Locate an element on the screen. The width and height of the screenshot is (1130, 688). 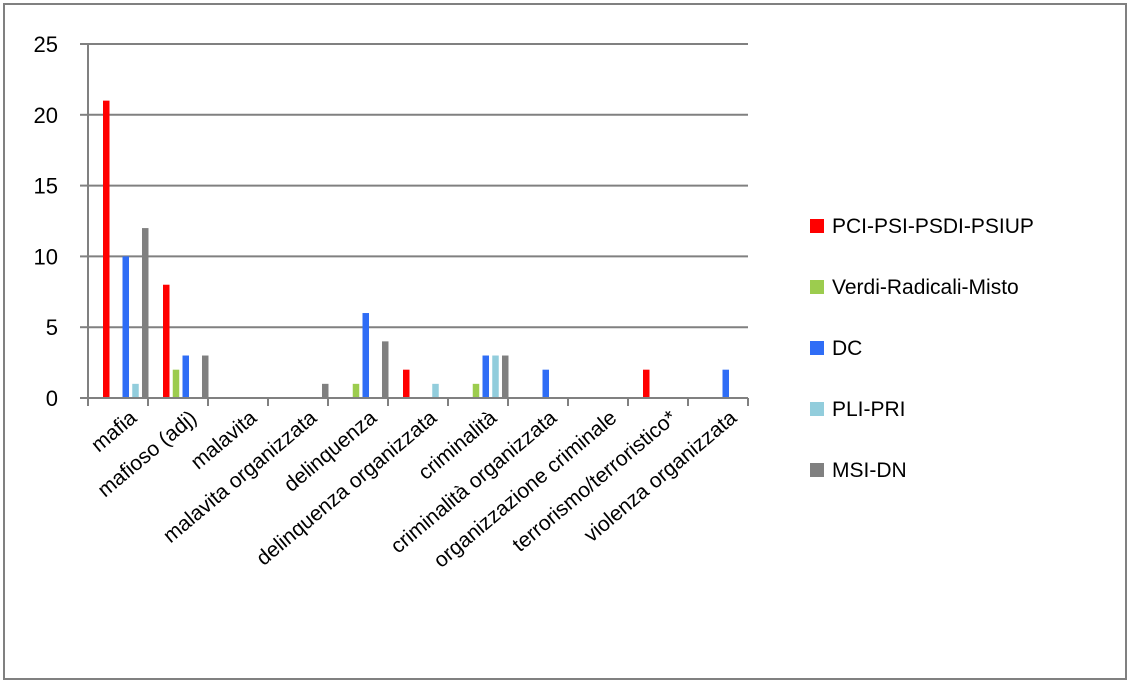
legend-label: PLI-PRI is located at coordinates (869, 409).